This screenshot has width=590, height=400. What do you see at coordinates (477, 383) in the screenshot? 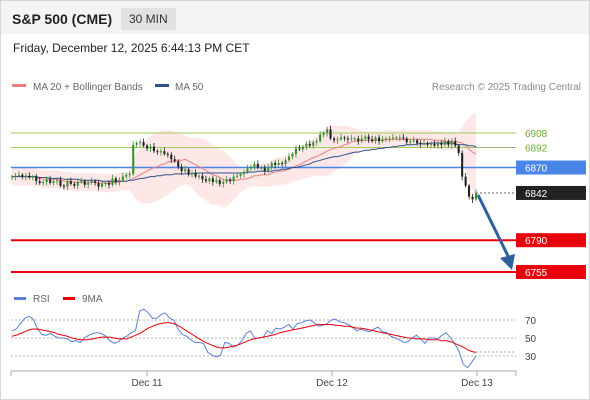
I see `x-tick-label: Dec 13` at bounding box center [477, 383].